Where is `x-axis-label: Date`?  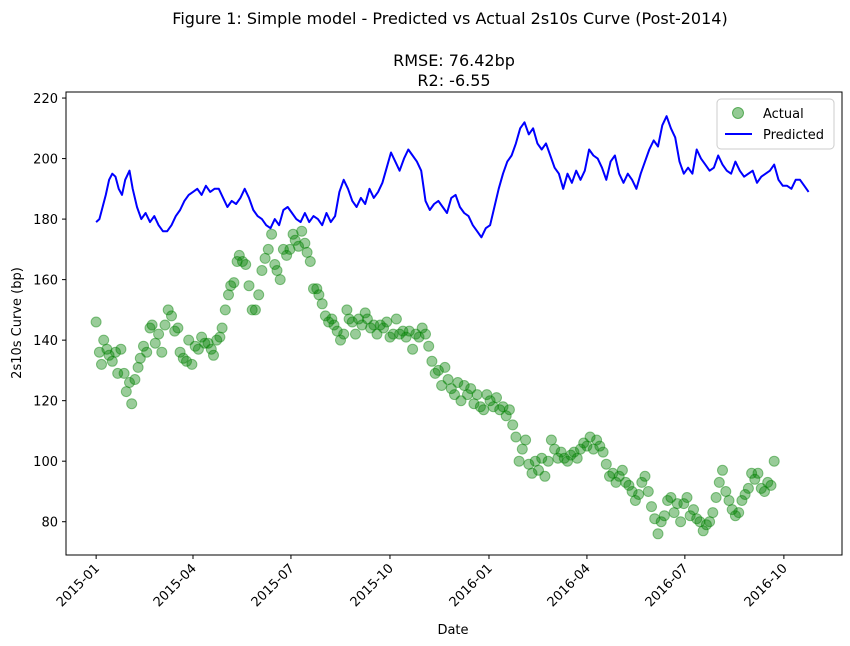
x-axis-label: Date is located at coordinates (452, 630).